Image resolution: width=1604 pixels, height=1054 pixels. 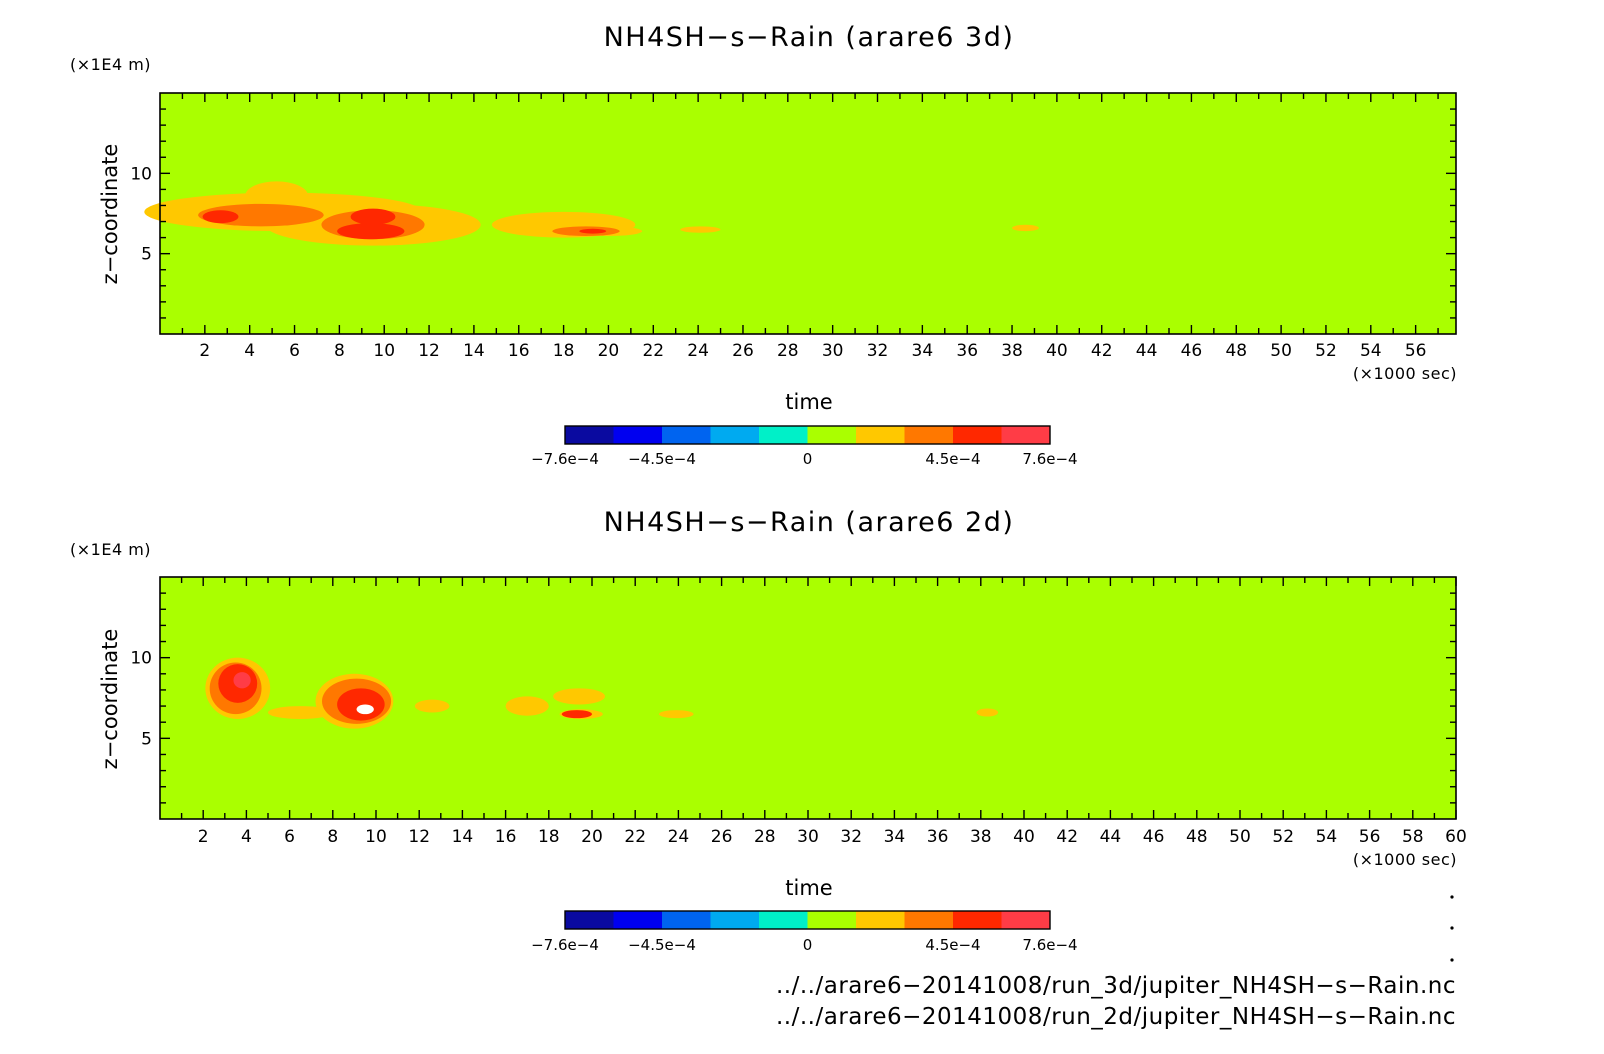 I want to click on x-tick-label: 4, so click(x=246, y=837).